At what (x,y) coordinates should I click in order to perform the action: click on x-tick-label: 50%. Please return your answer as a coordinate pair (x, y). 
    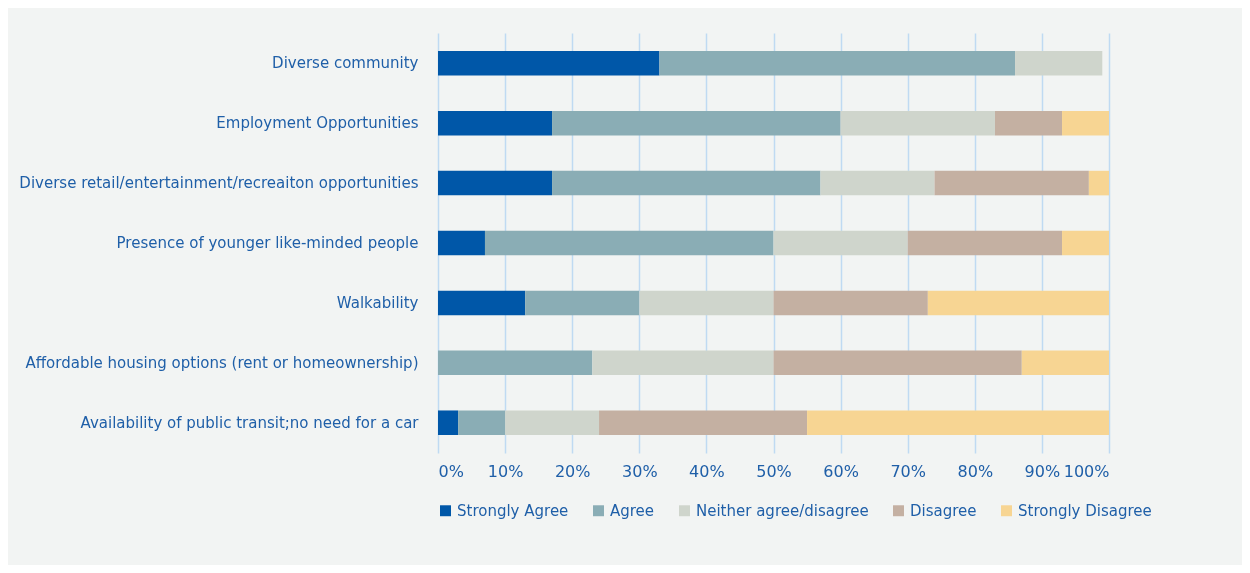
    Looking at the image, I should click on (774, 471).